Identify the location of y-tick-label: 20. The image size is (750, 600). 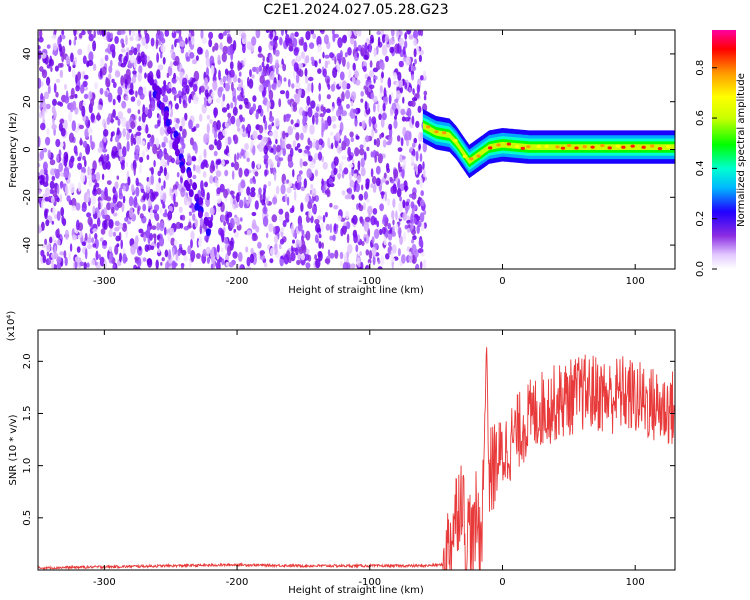
(27, 101).